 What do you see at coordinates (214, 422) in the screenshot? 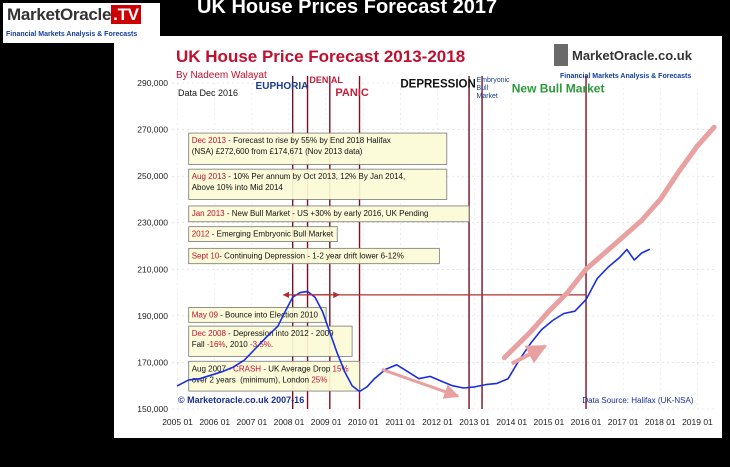
I see `x-tick-label: 2006 01` at bounding box center [214, 422].